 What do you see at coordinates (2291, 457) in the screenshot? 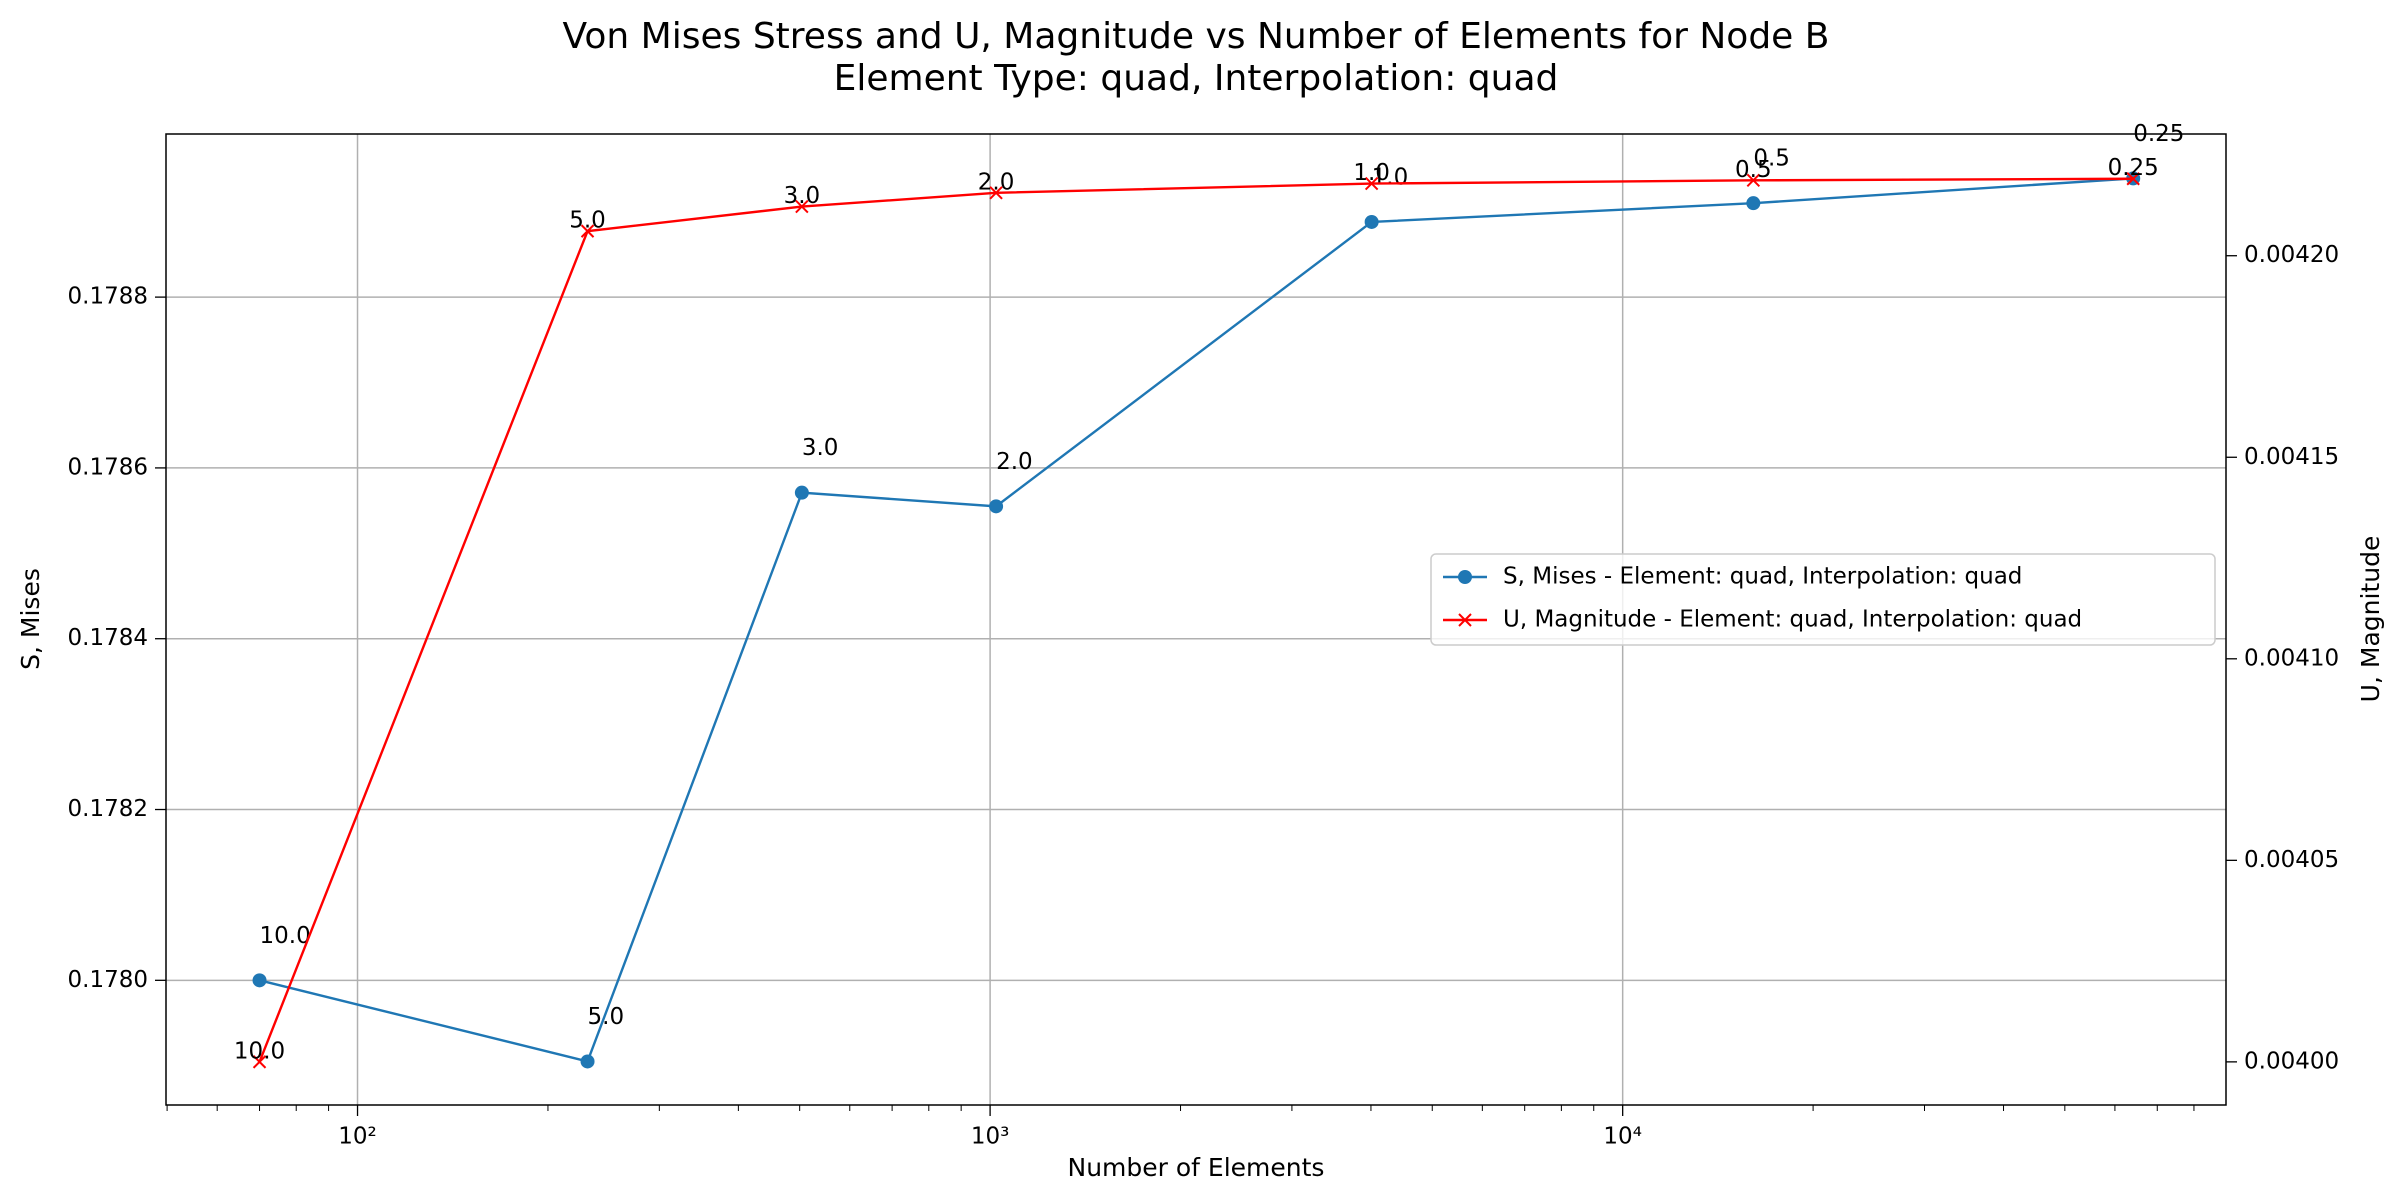
I see `y2-tick-label: 0.00415` at bounding box center [2291, 457].